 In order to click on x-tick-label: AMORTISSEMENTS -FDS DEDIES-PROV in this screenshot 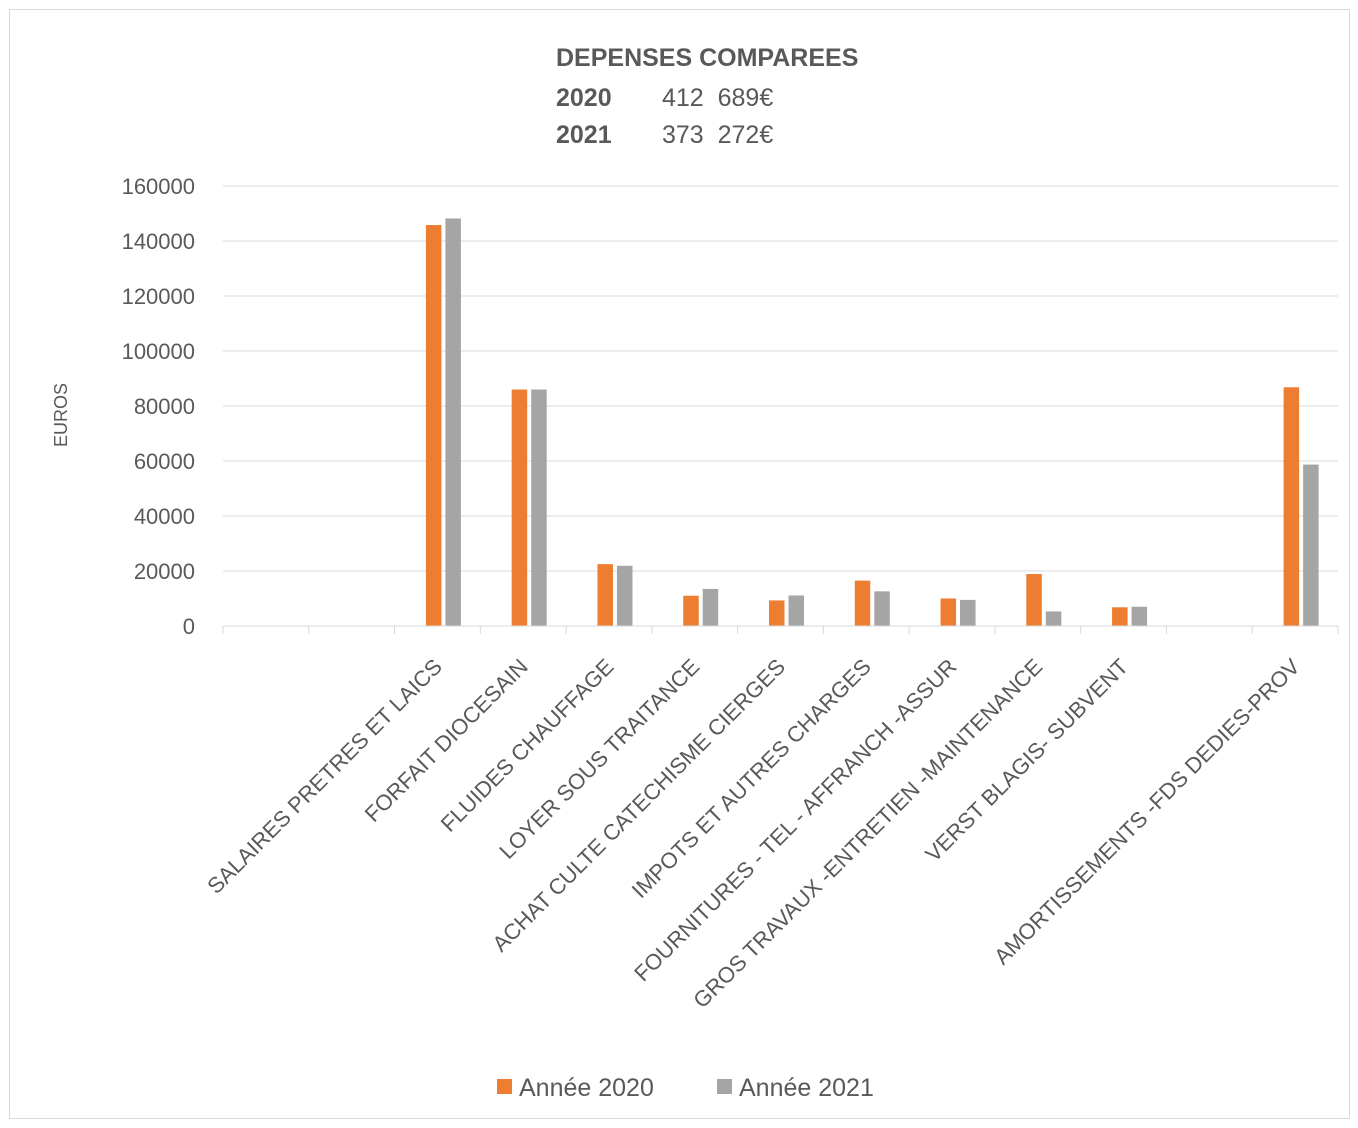, I will do `click(1147, 812)`.